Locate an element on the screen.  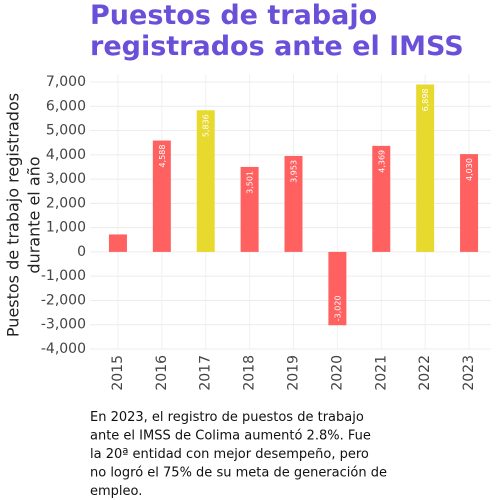
chart-title: registrados ante el IMSS is located at coordinates (277, 46).